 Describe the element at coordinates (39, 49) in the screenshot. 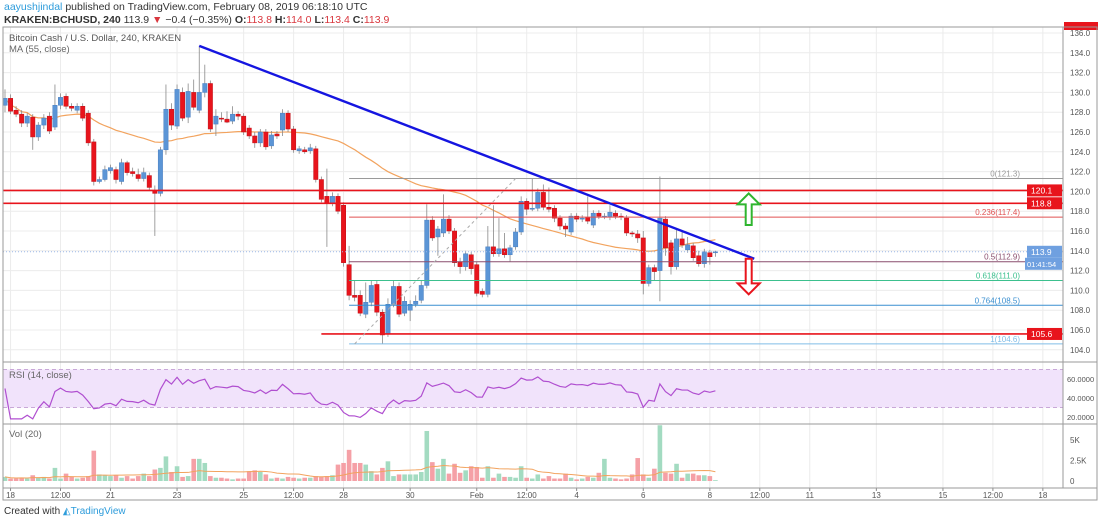

I see `ma-legend: MA (55, close)` at that location.